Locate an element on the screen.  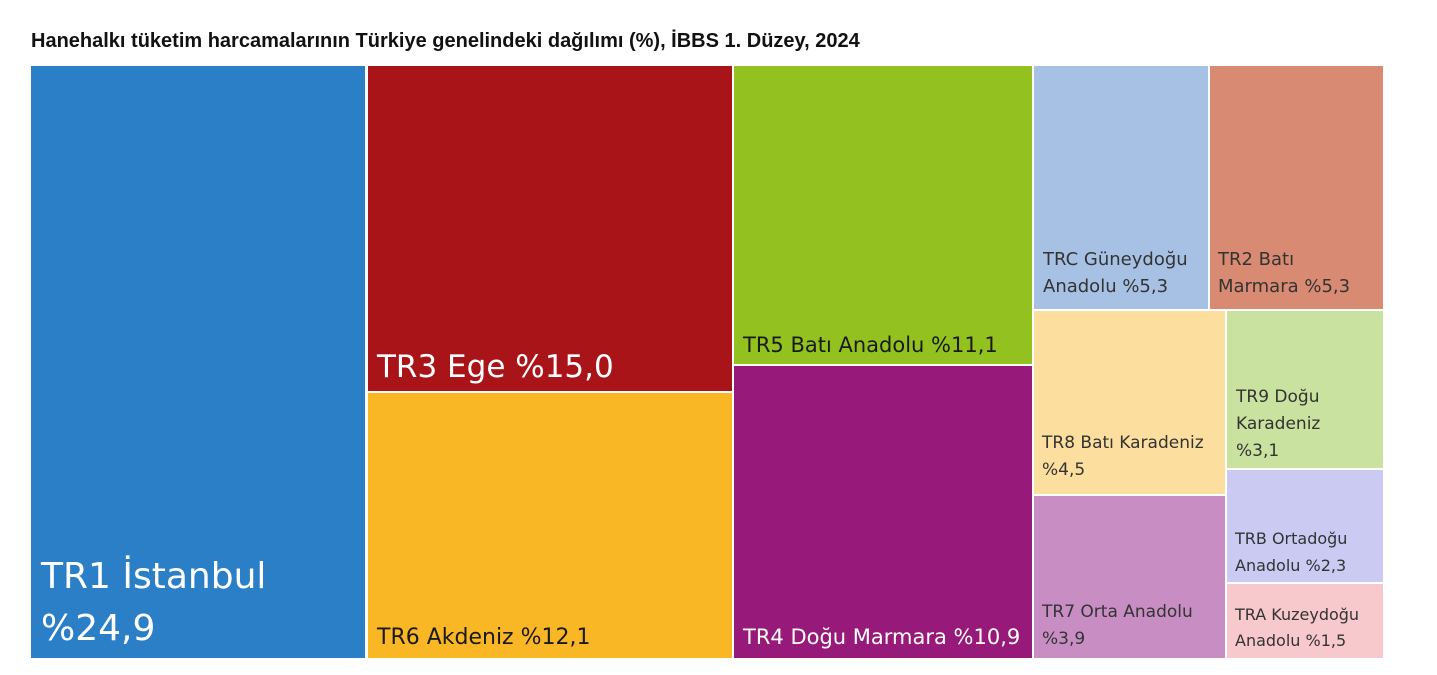
treemap-tile-trb: TRB Ortadoğu Anadolu %2,3 is located at coordinates (1305, 526).